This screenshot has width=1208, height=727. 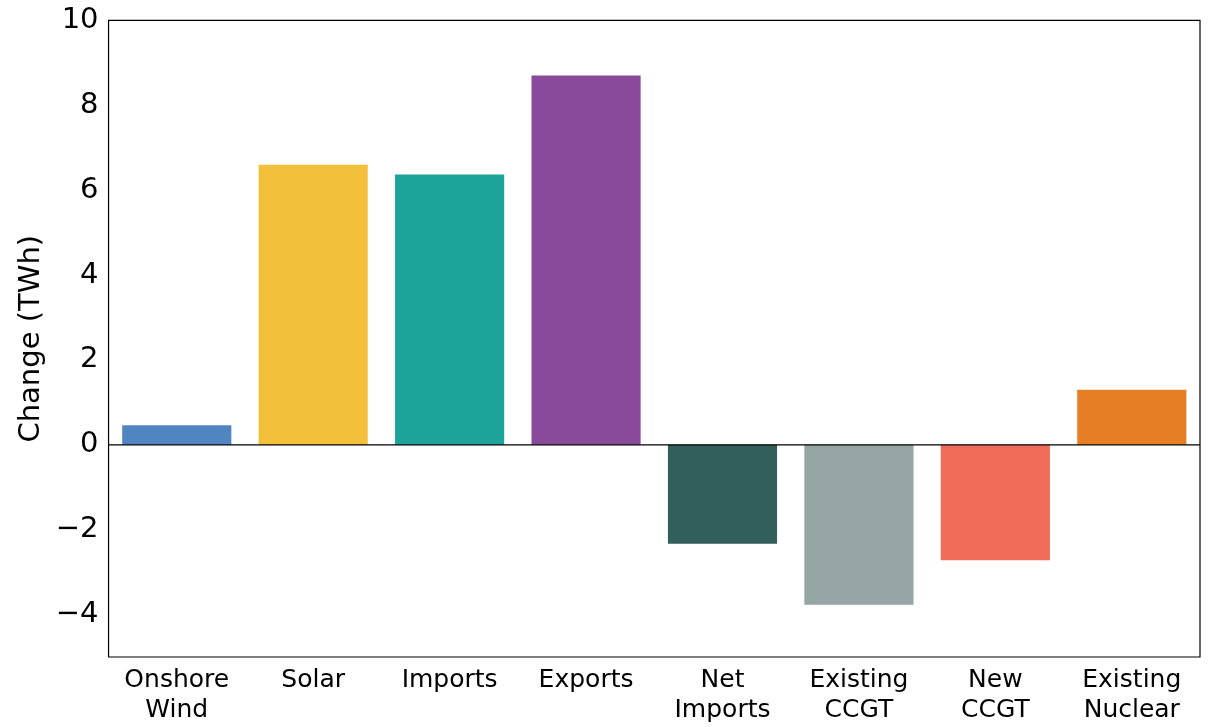 I want to click on y-tick-label: 2, so click(x=89, y=357).